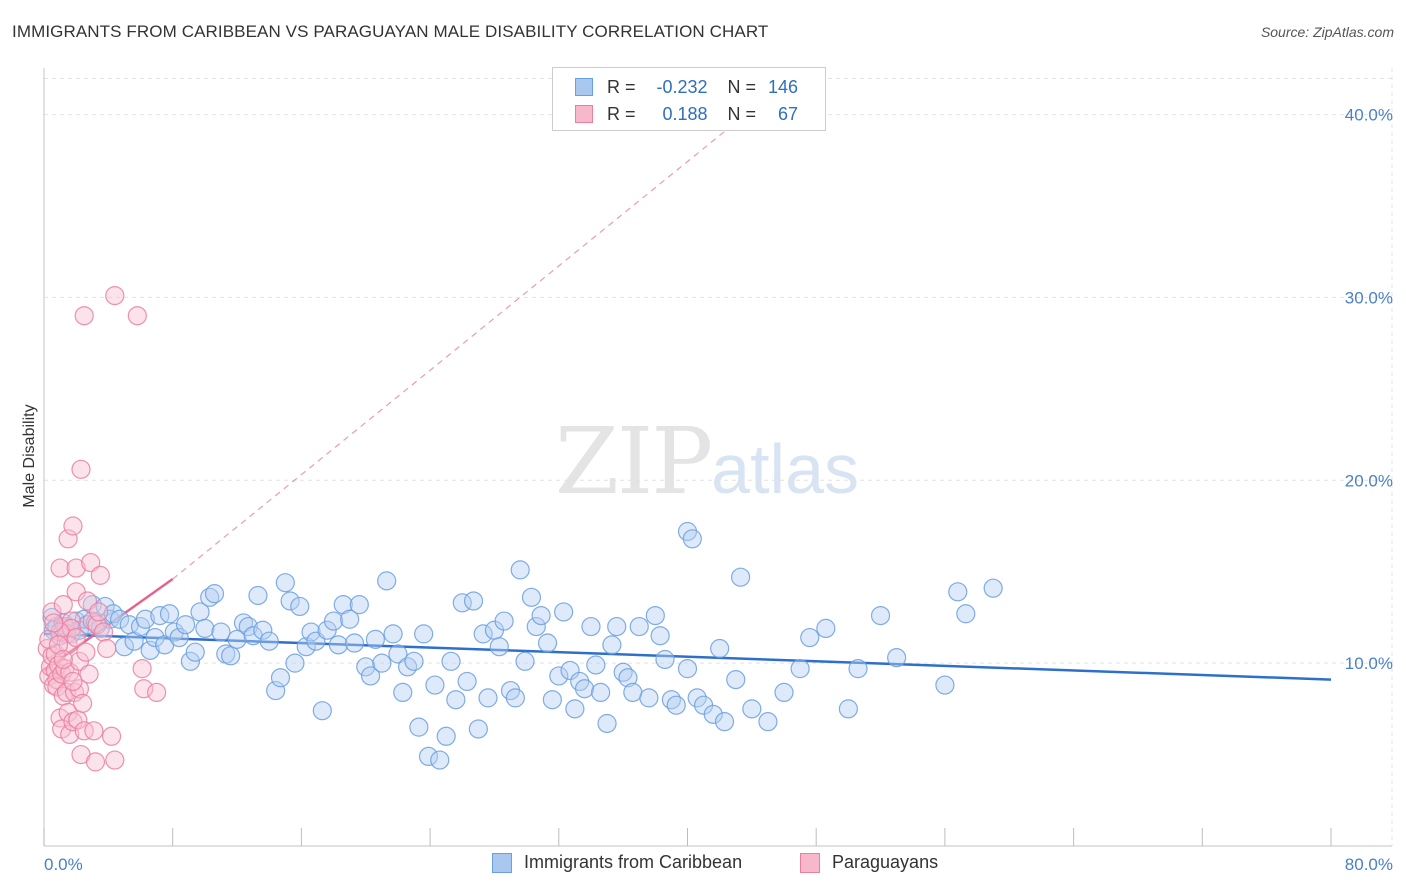  Describe the element at coordinates (682, 86) in the screenshot. I see `legend-r-value: -0.232` at that location.